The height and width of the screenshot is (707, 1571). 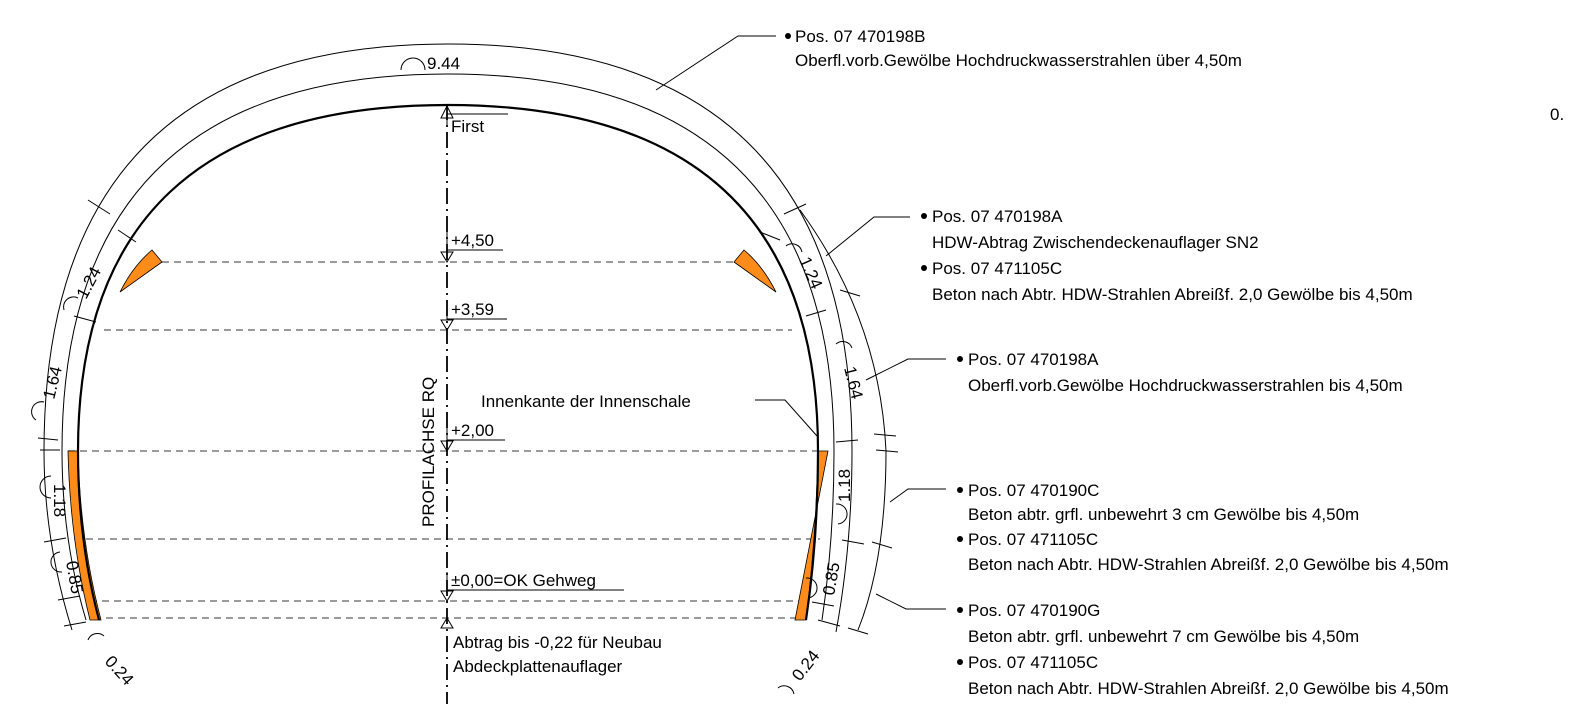 What do you see at coordinates (443, 63) in the screenshot?
I see `arc-length-top: 9.44` at bounding box center [443, 63].